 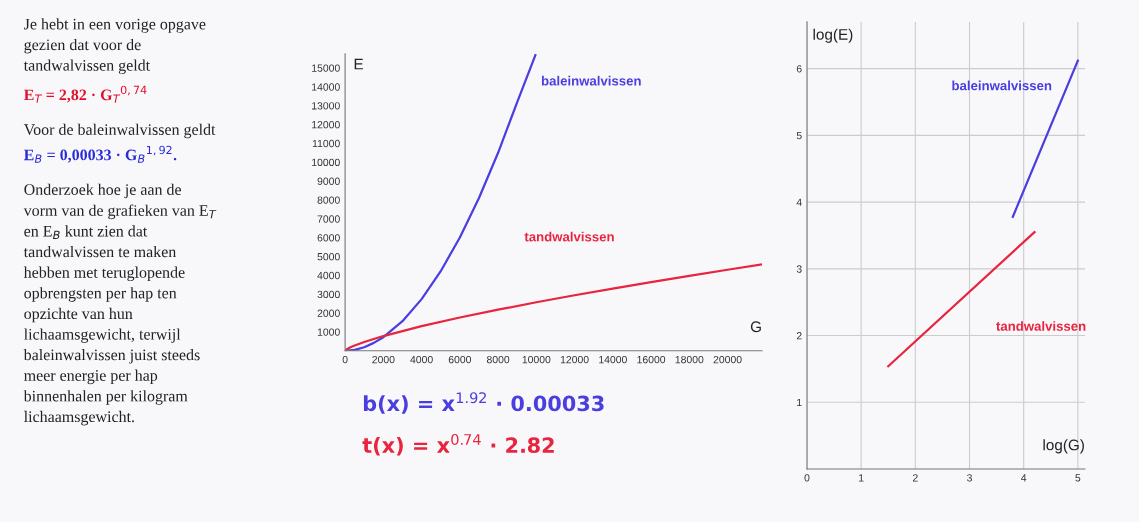 I want to click on x-tick-label: 2000, so click(x=383, y=359).